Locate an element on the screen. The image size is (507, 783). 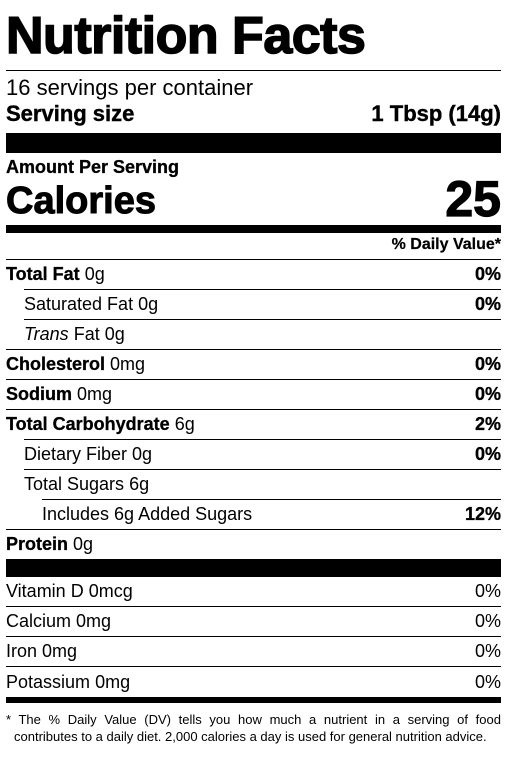
calories-row: Calories 25 is located at coordinates (254, 199).